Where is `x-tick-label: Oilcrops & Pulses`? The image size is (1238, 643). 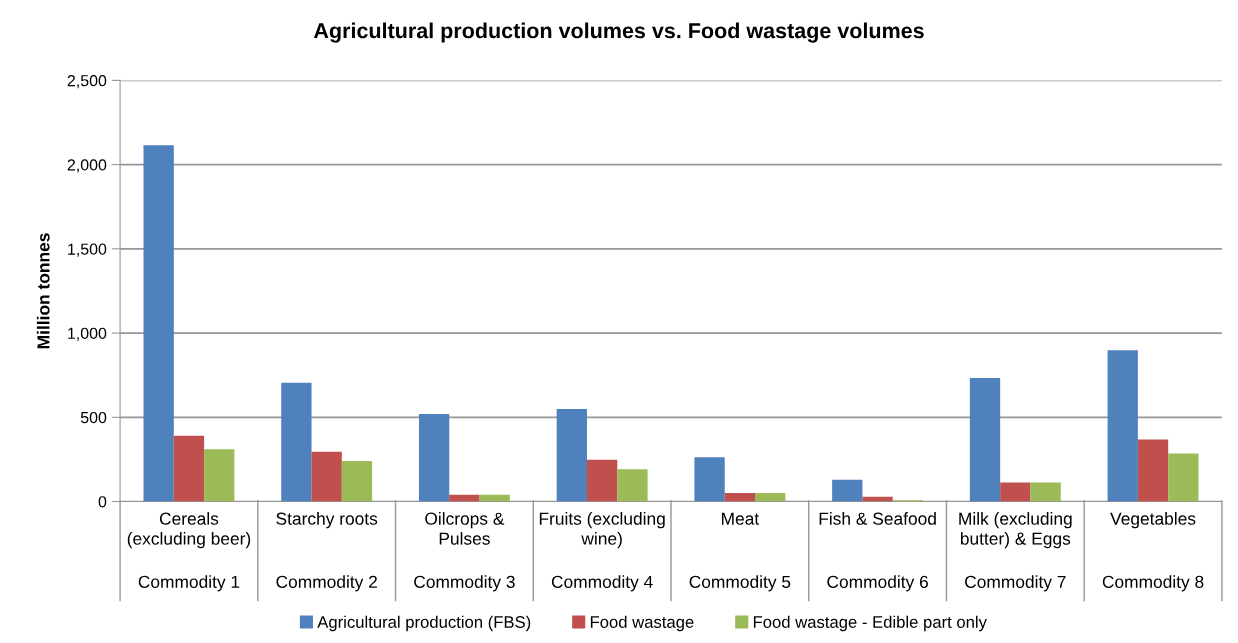
x-tick-label: Oilcrops & Pulses is located at coordinates (465, 528).